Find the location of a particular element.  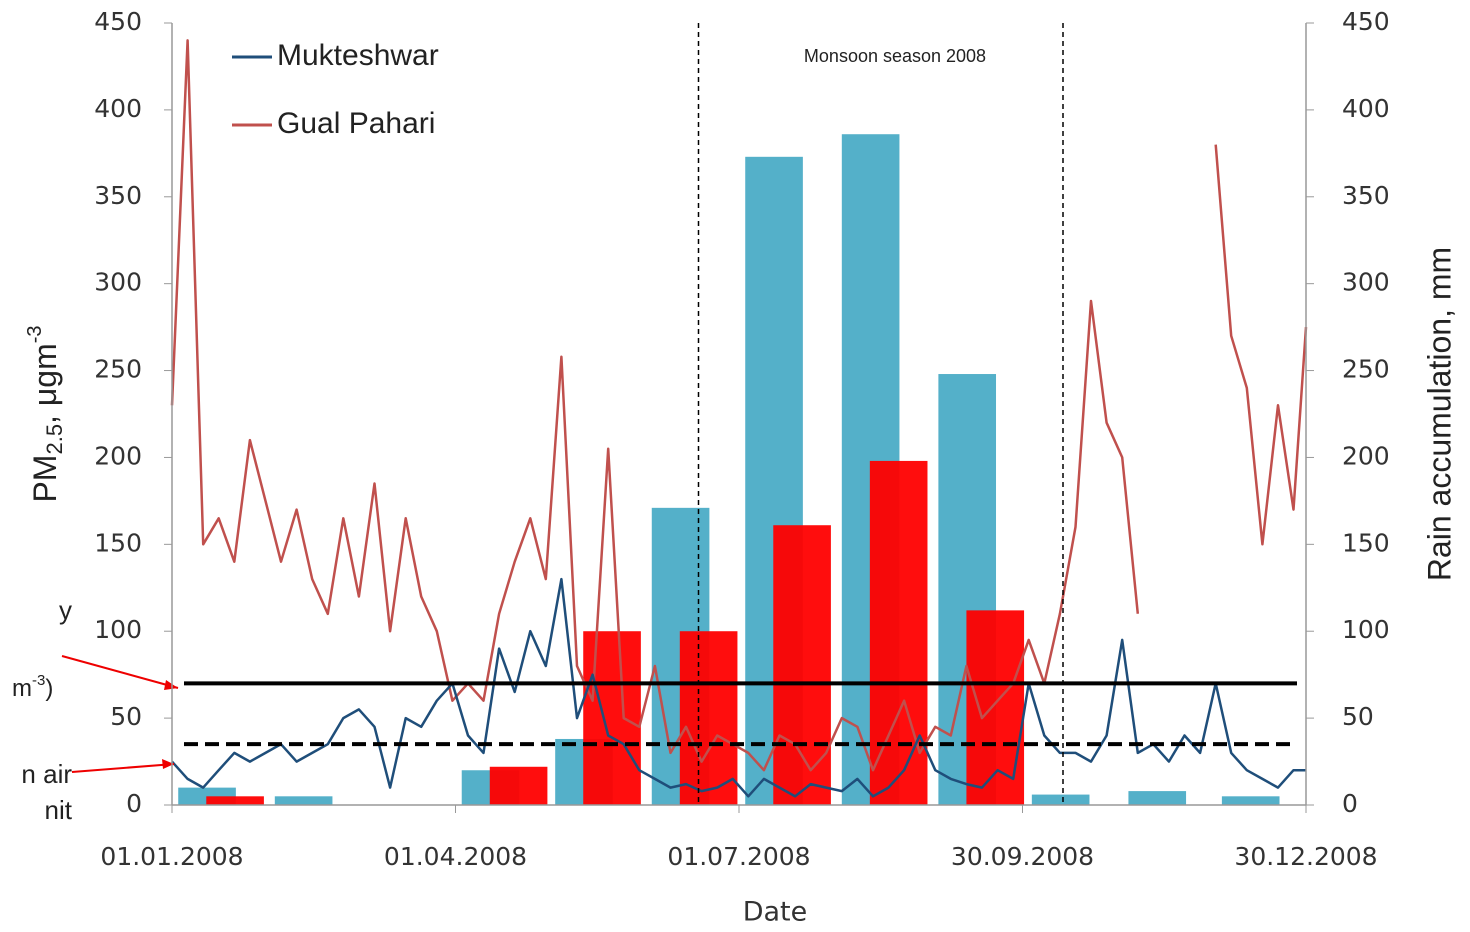

legend-label: Gual Pahari is located at coordinates (356, 123).